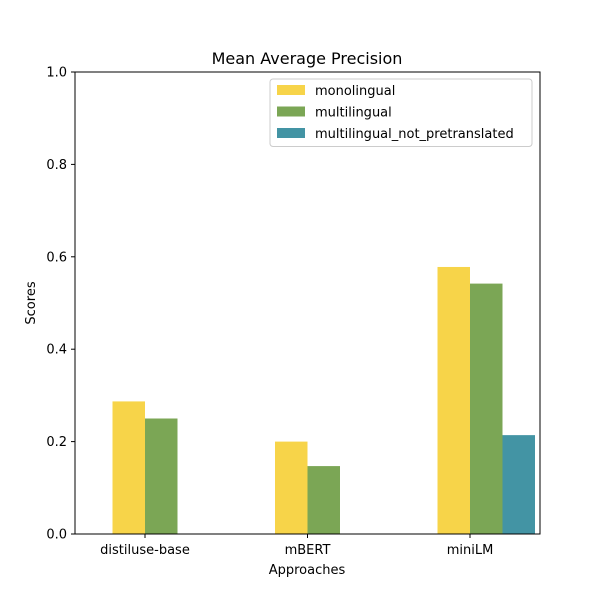 The width and height of the screenshot is (600, 604). What do you see at coordinates (291, 111) in the screenshot?
I see `legend-swatch-multilingual` at bounding box center [291, 111].